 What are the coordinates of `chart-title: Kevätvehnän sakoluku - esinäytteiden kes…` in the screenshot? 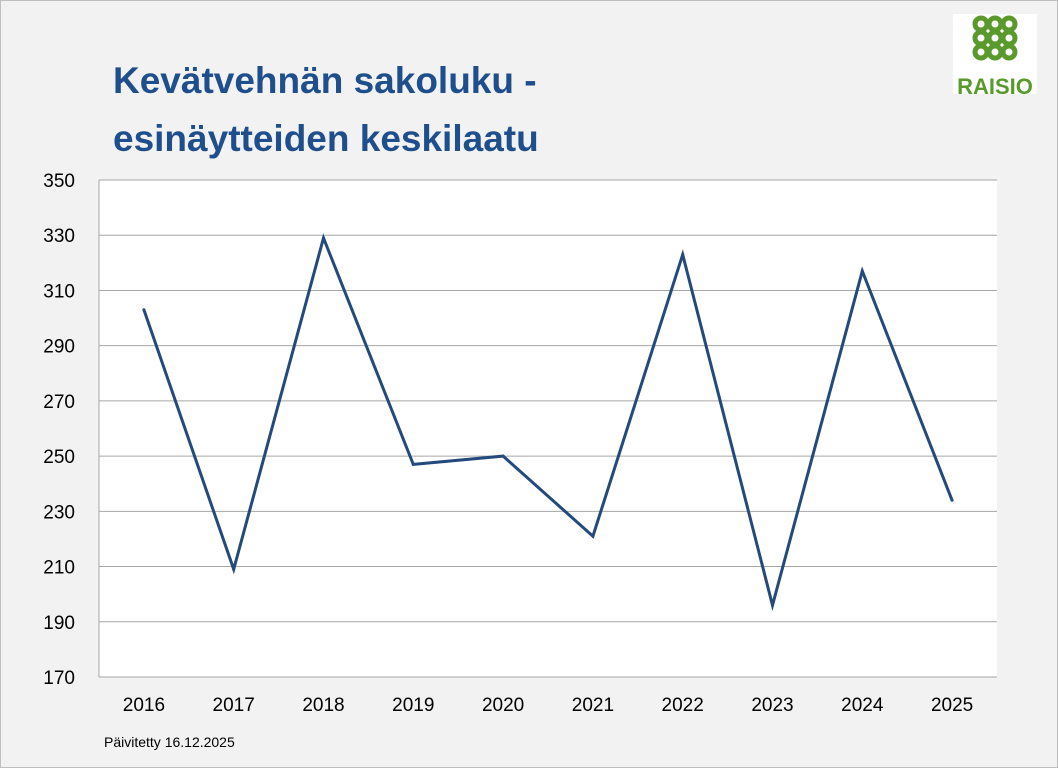 It's located at (326, 110).